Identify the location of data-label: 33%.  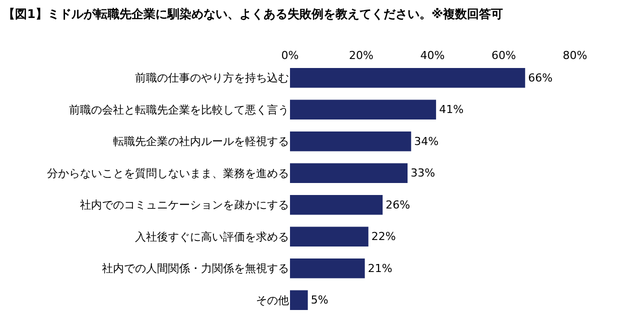
(423, 173).